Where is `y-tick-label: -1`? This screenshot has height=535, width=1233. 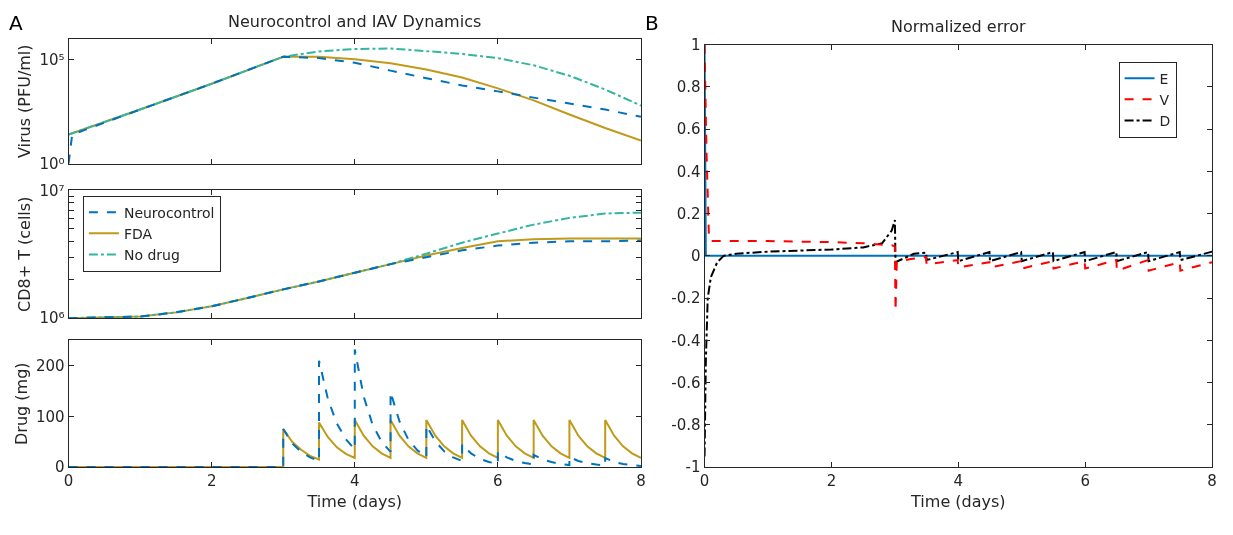
y-tick-label: -1 is located at coordinates (693, 467).